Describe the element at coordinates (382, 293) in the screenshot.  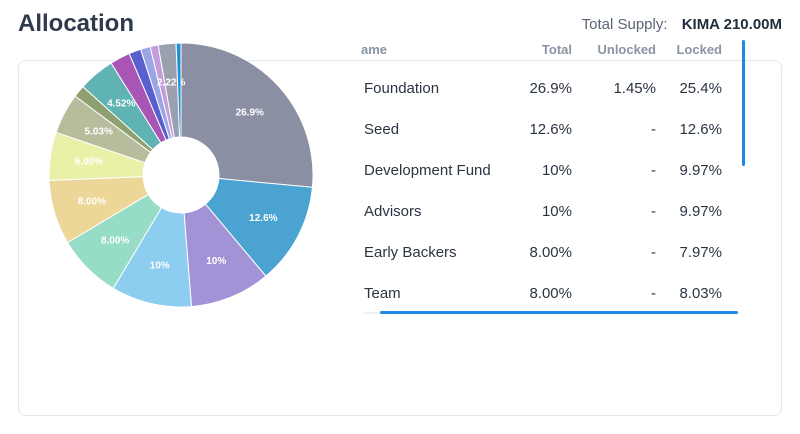
I see `row-name: Team` at that location.